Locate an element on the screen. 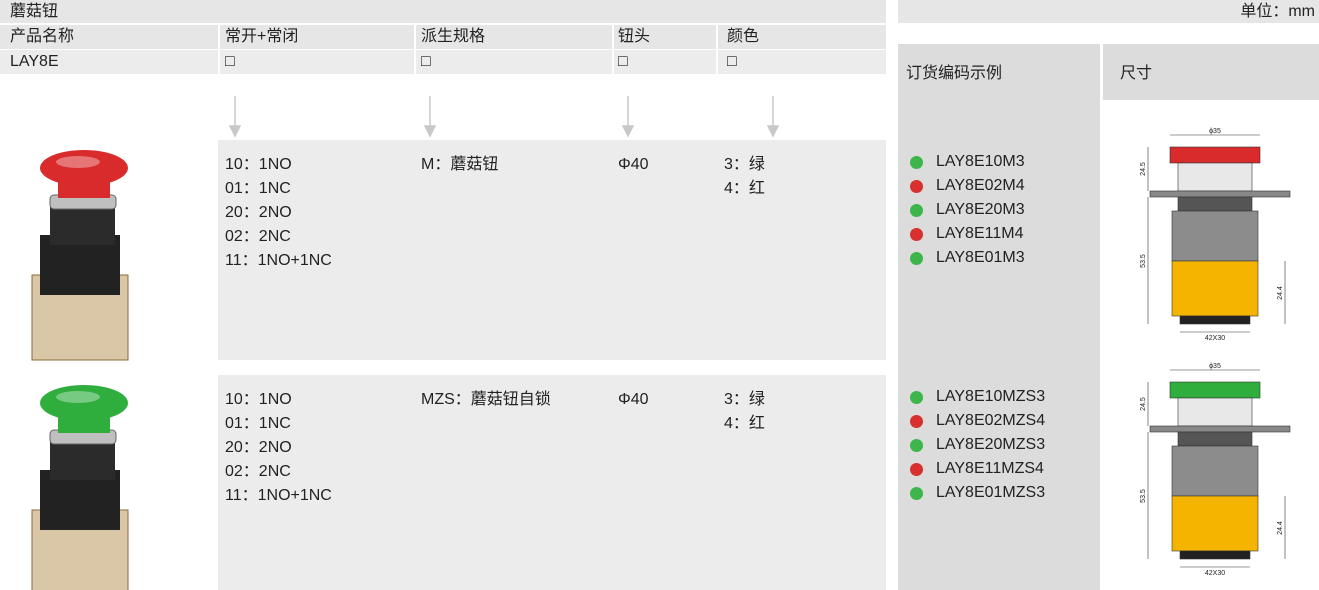 This screenshot has height=590, width=1319. order-header: 订货编码示例 is located at coordinates (954, 73).